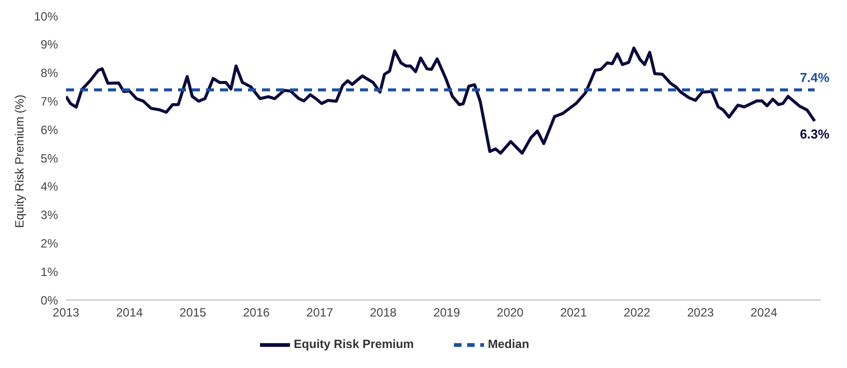  What do you see at coordinates (383, 313) in the screenshot?
I see `x-tick-label: 2018` at bounding box center [383, 313].